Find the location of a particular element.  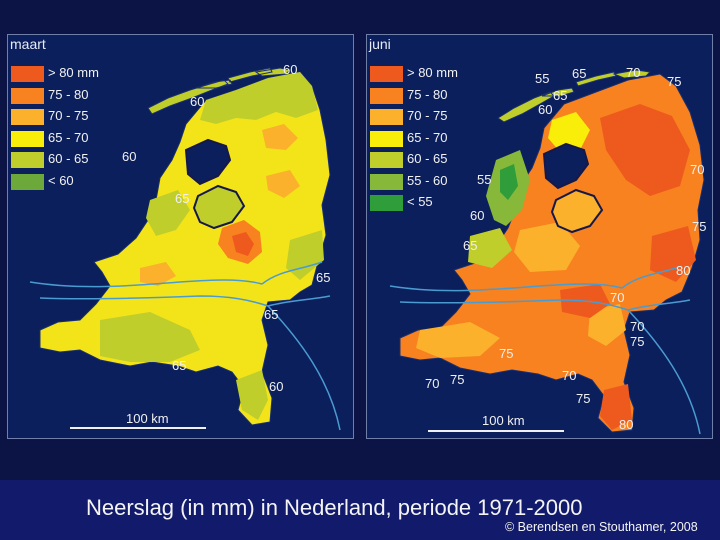

legend-label: < 60 is located at coordinates (61, 180).